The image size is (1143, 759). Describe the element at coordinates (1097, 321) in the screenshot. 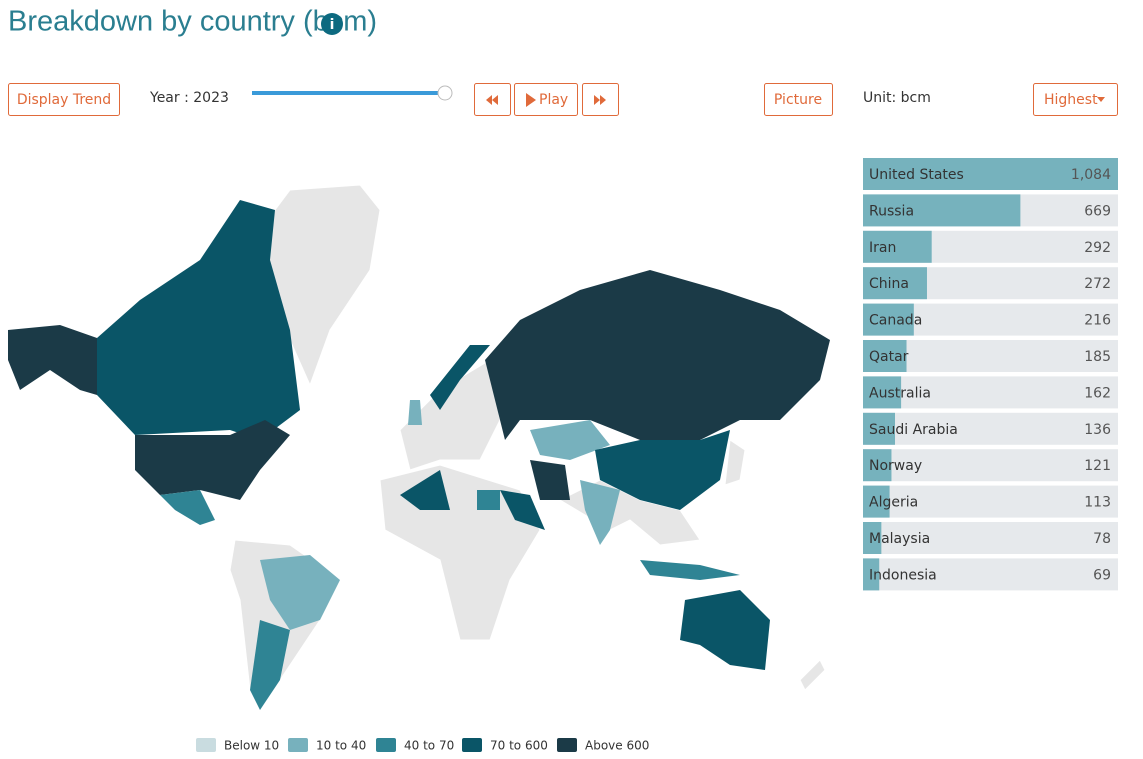

I see `value-label: 216` at that location.